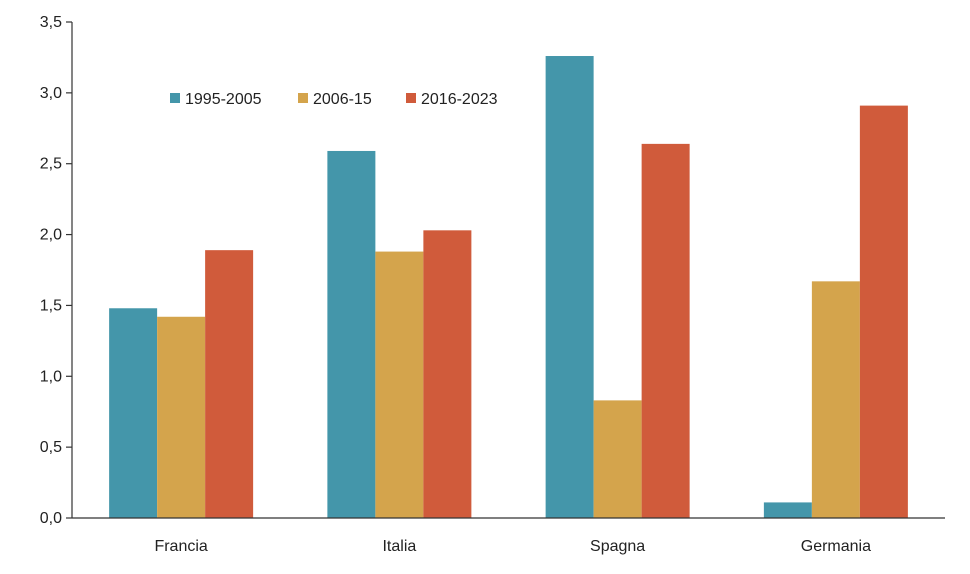  What do you see at coordinates (180, 546) in the screenshot?
I see `x-category-label: Francia` at bounding box center [180, 546].